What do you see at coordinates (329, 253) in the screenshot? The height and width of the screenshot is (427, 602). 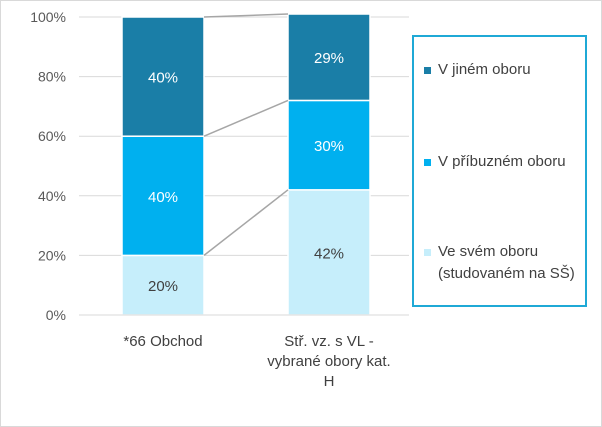 I see `data-label: 42%` at bounding box center [329, 253].